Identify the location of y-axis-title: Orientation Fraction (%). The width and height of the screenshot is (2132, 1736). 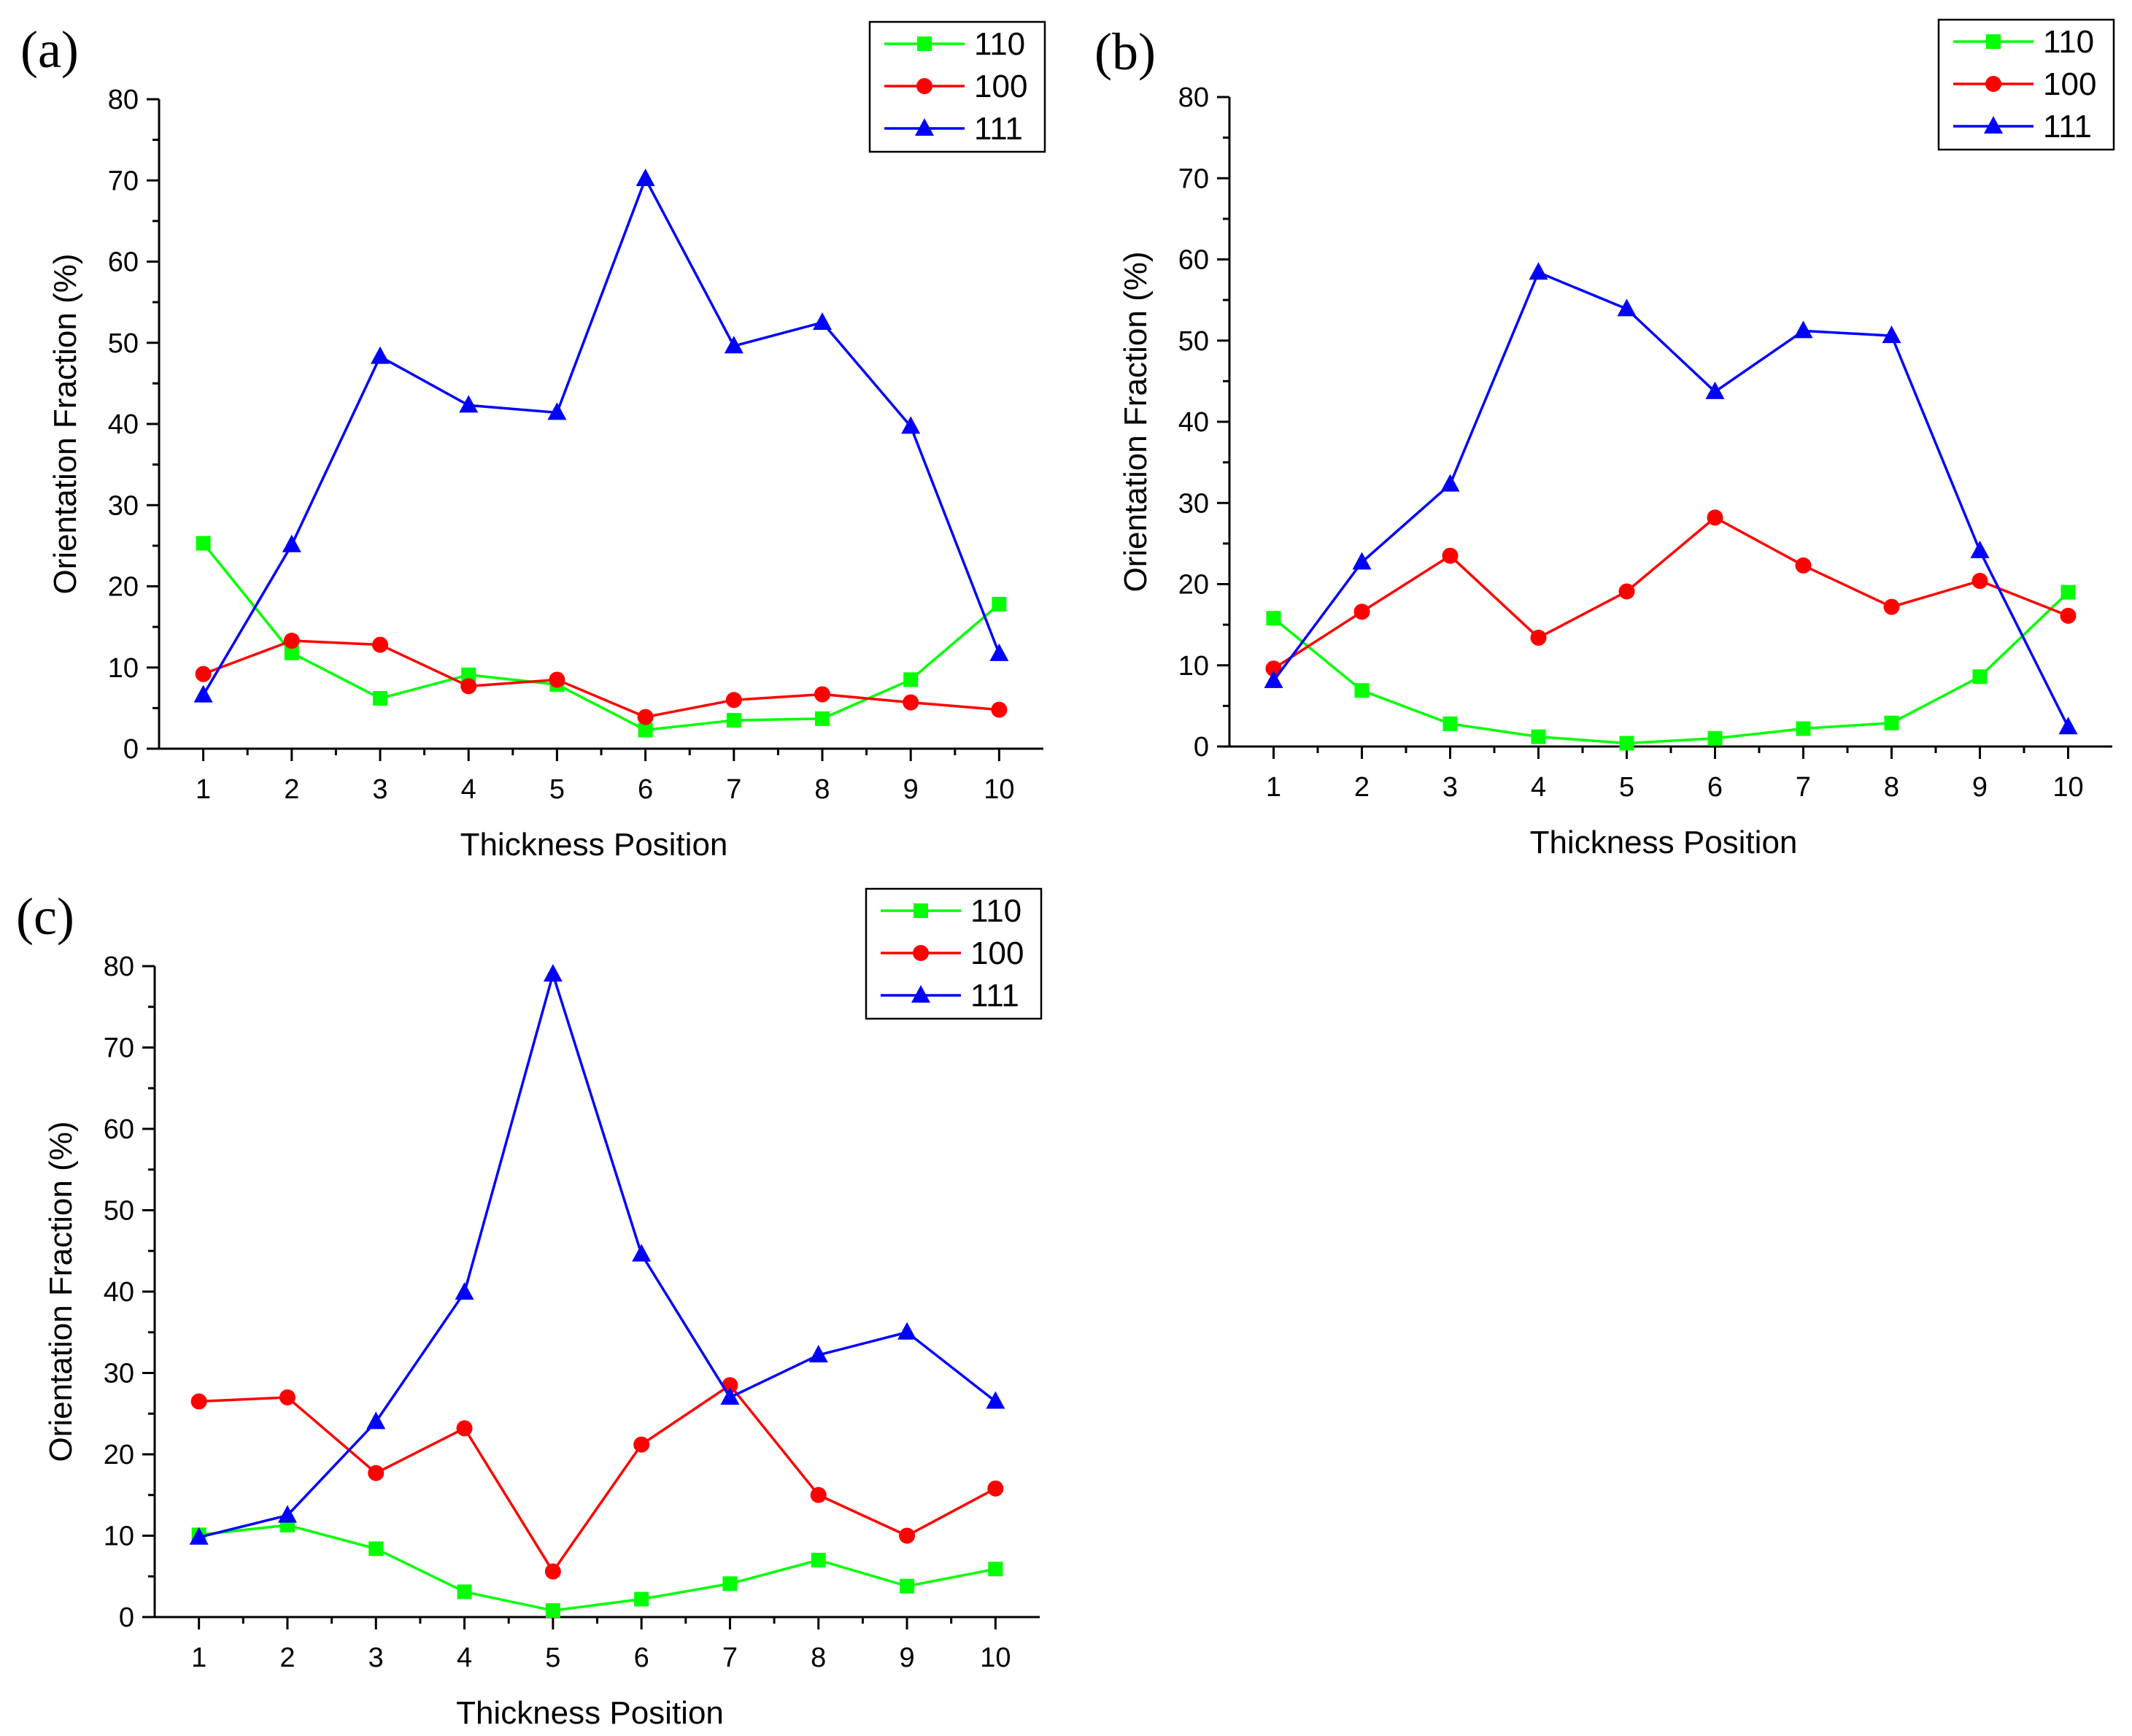
(65, 423).